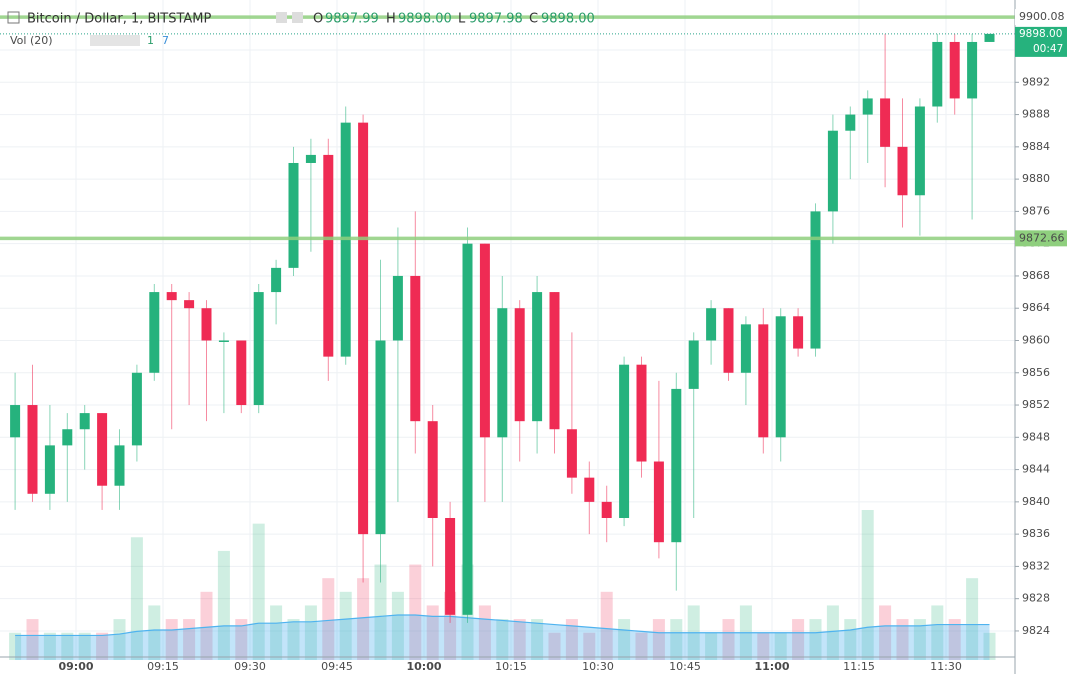 The height and width of the screenshot is (674, 1067). I want to click on legend-label: H, so click(391, 19).